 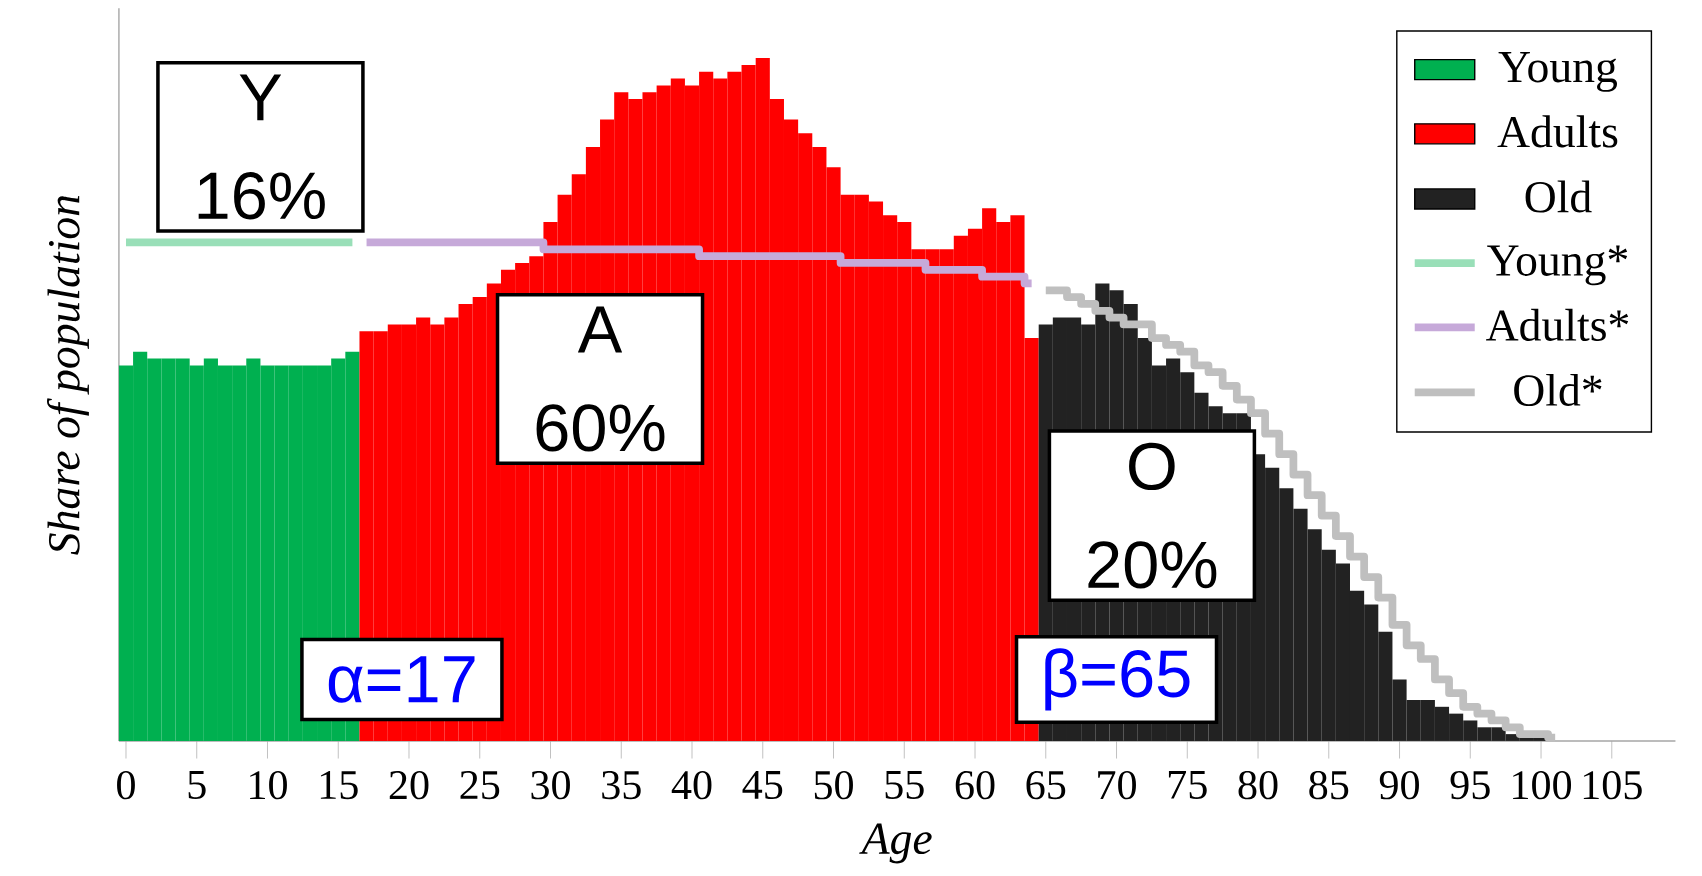 What do you see at coordinates (1152, 565) in the screenshot?
I see `annotation: 20%` at bounding box center [1152, 565].